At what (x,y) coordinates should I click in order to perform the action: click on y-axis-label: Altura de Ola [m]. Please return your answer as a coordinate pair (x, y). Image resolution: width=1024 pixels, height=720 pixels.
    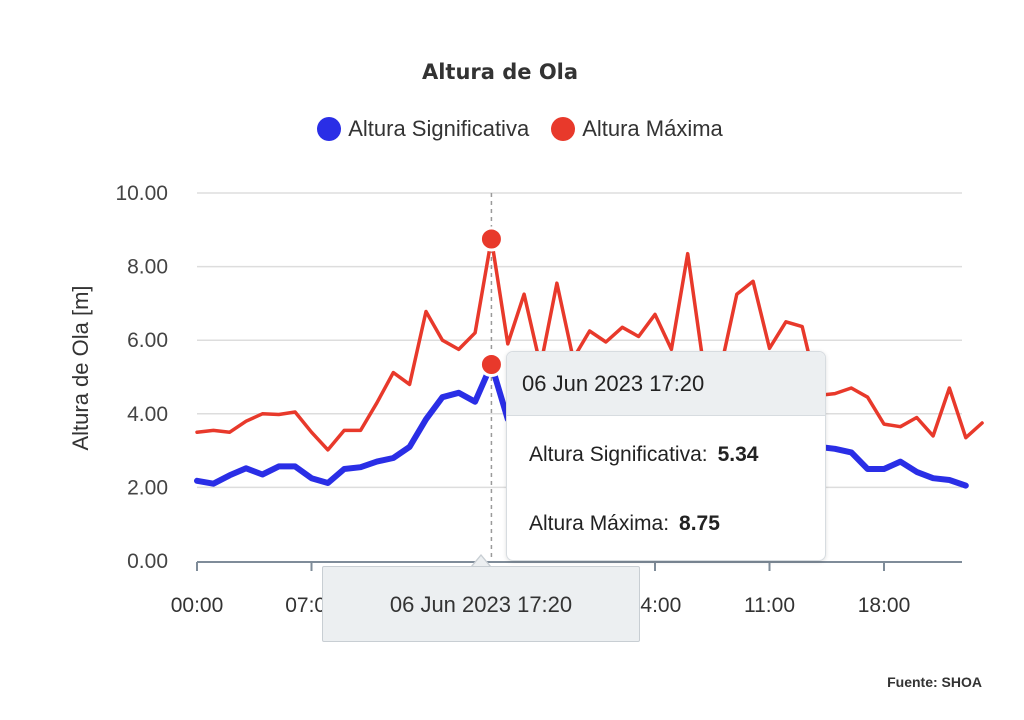
    Looking at the image, I should click on (80, 367).